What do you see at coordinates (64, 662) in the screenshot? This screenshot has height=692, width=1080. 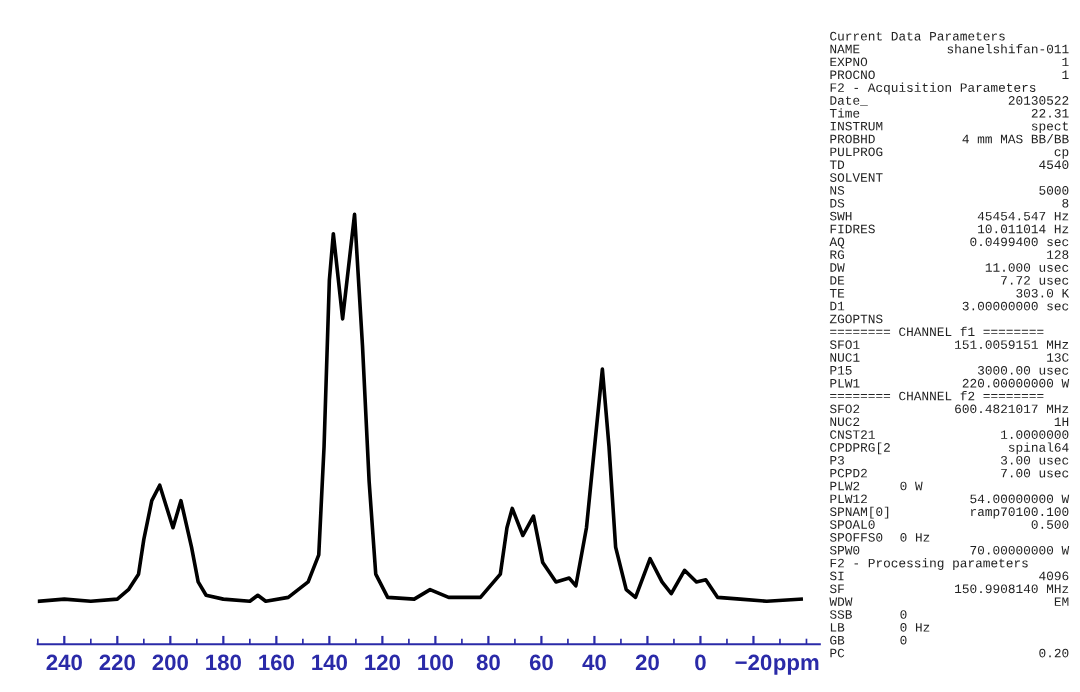 I see `x-tick-label: 240` at bounding box center [64, 662].